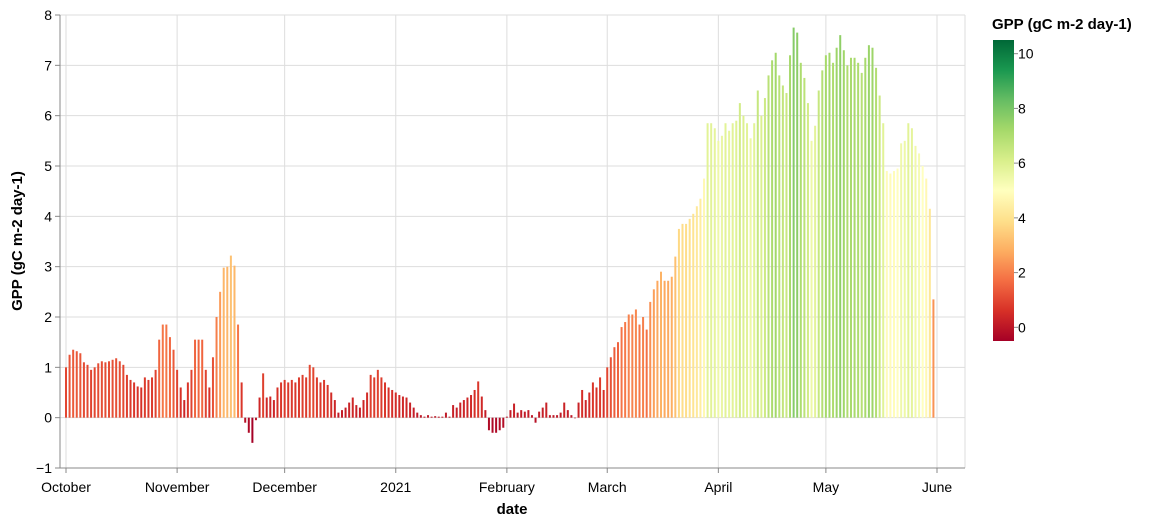 This screenshot has width=1155, height=528. What do you see at coordinates (48, 418) in the screenshot?
I see `y-tick-label: 0` at bounding box center [48, 418].